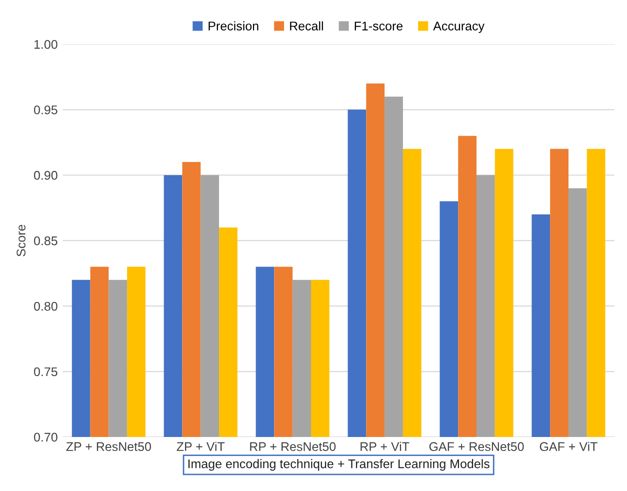 This screenshot has width=627, height=491. What do you see at coordinates (46, 306) in the screenshot?
I see `y-tick-label: 0.80` at bounding box center [46, 306].